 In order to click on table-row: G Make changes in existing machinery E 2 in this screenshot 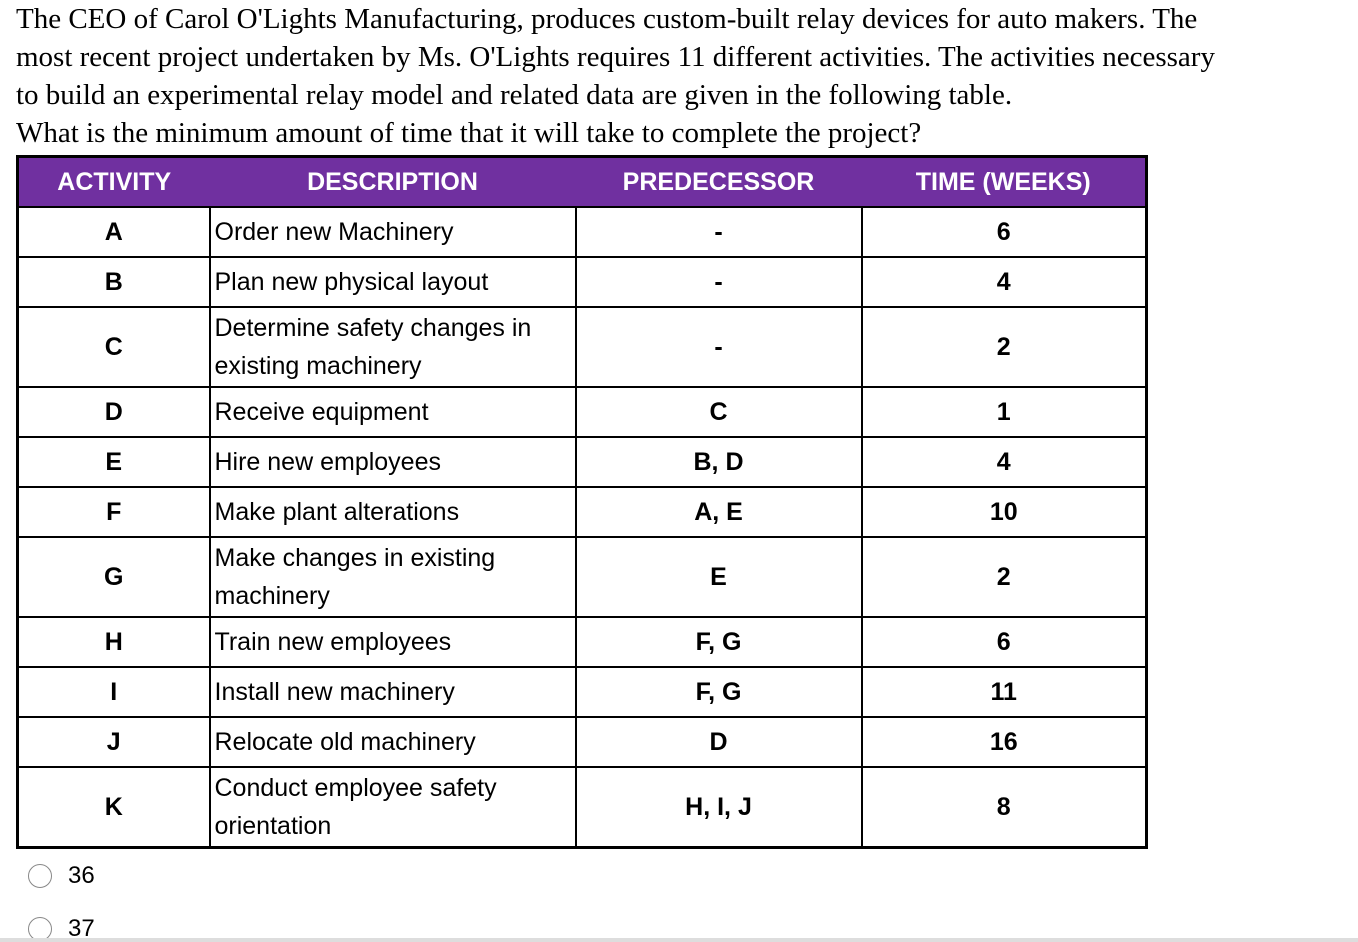, I will do `click(582, 577)`.